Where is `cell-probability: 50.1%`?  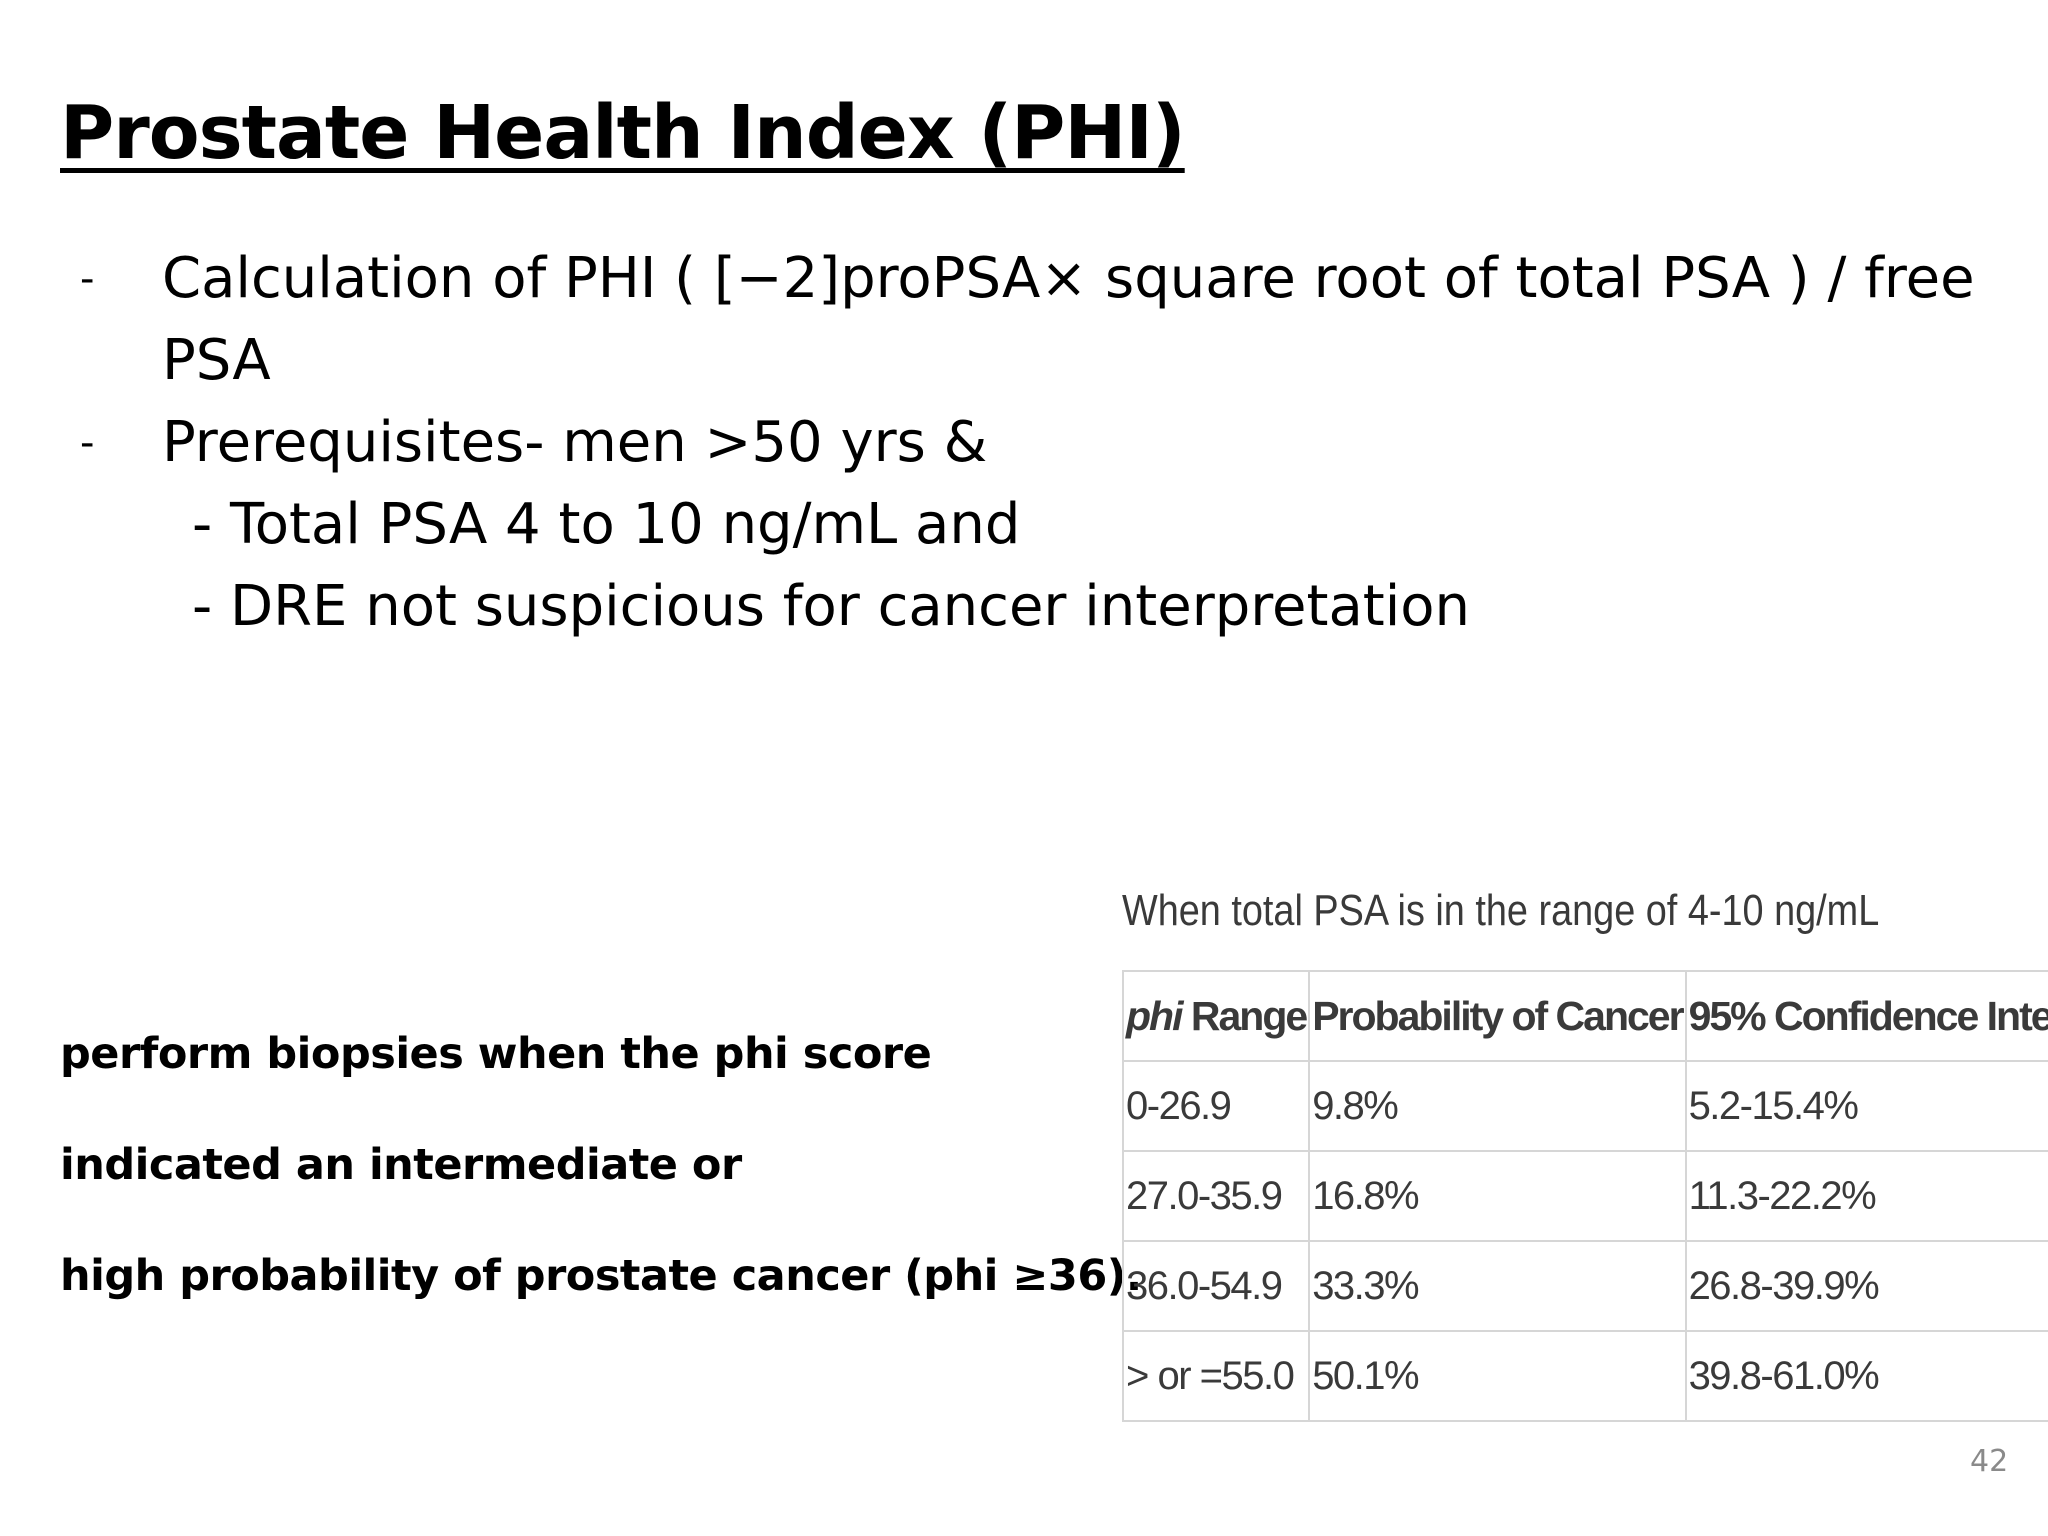
cell-probability: 50.1% is located at coordinates (1497, 1376).